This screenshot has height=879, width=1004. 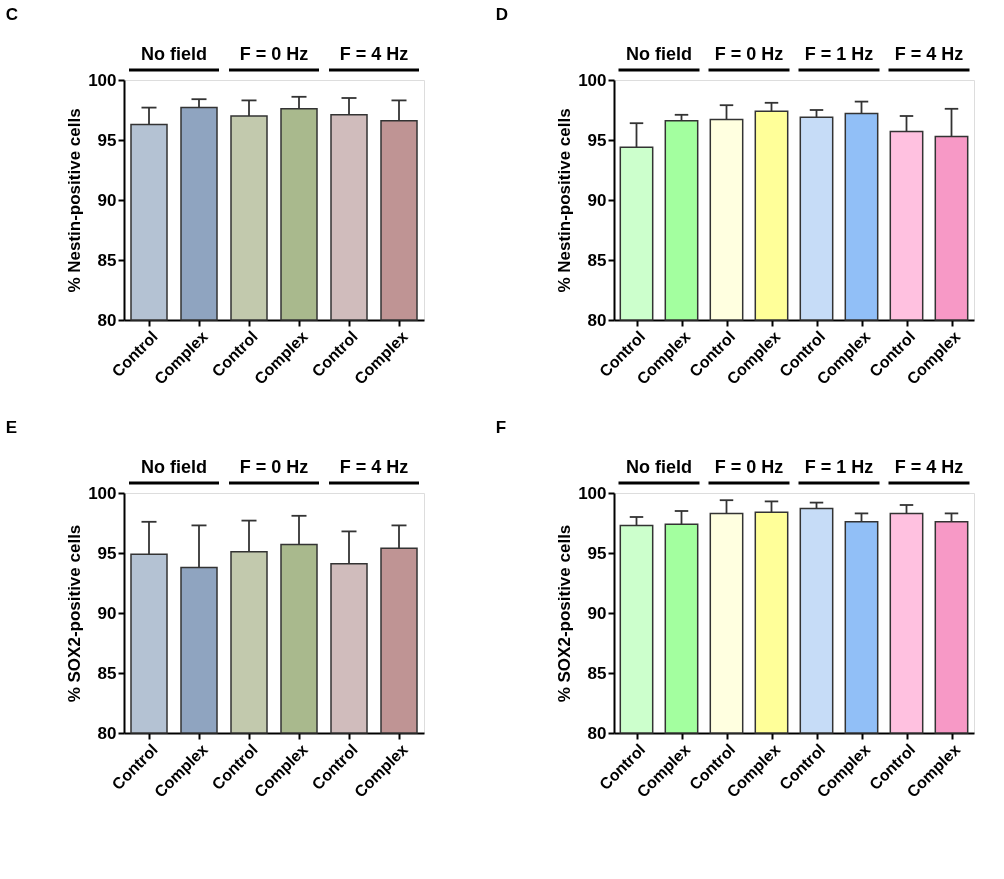 I want to click on chart-title: F, so click(x=501, y=427).